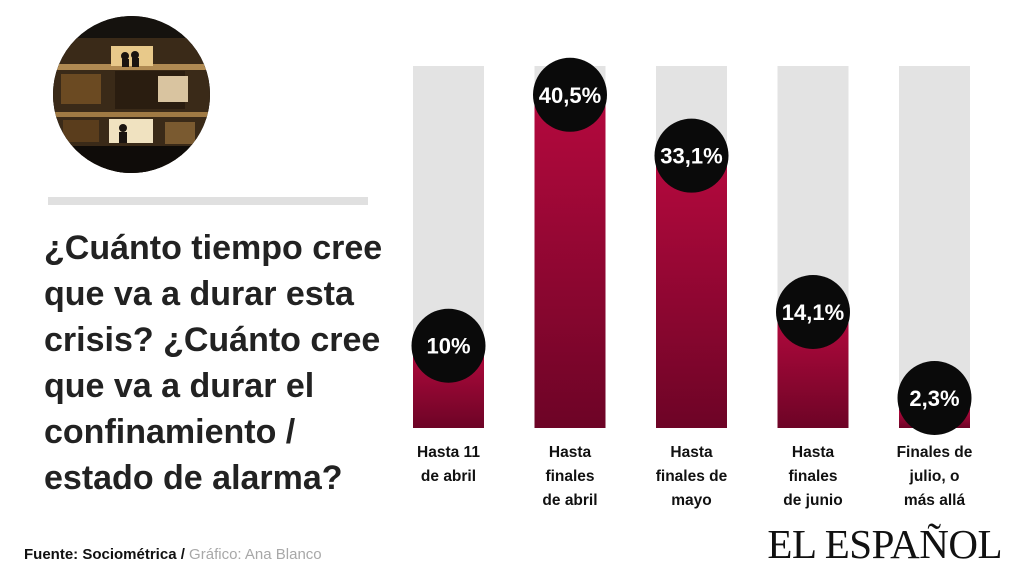 The height and width of the screenshot is (576, 1024). Describe the element at coordinates (884, 544) in the screenshot. I see `el-espanol-logo: EL ESPAÑOL` at that location.